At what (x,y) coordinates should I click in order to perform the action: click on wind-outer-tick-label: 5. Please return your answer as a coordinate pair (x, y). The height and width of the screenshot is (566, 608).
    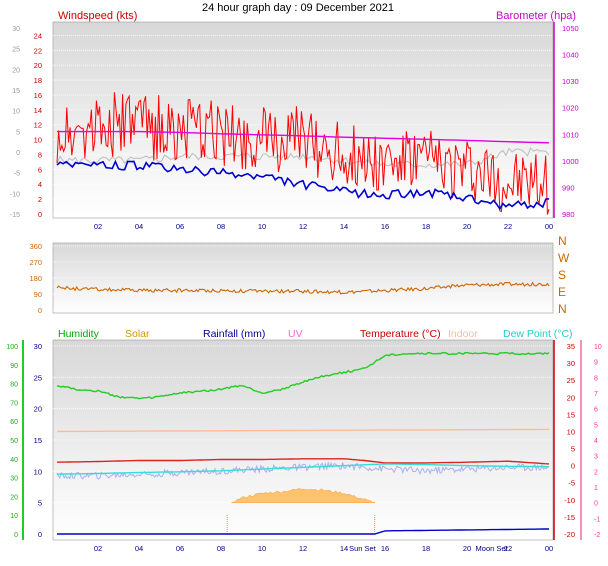
    Looking at the image, I should click on (18, 132).